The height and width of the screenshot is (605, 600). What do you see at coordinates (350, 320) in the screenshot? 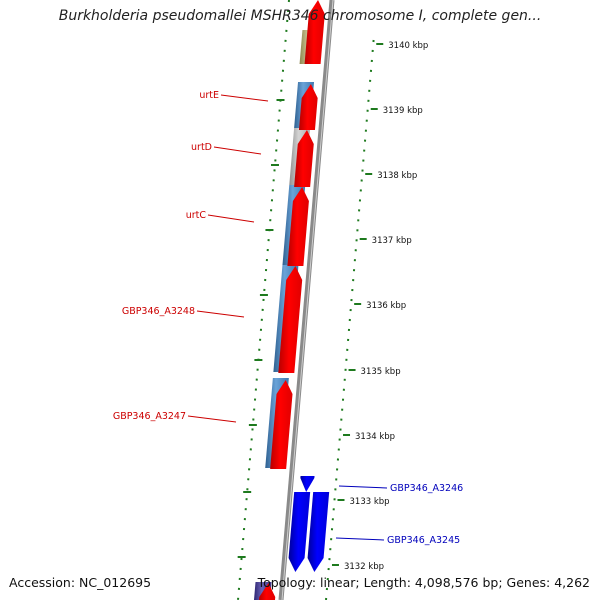
I see `right-dotted-guide` at bounding box center [350, 320].